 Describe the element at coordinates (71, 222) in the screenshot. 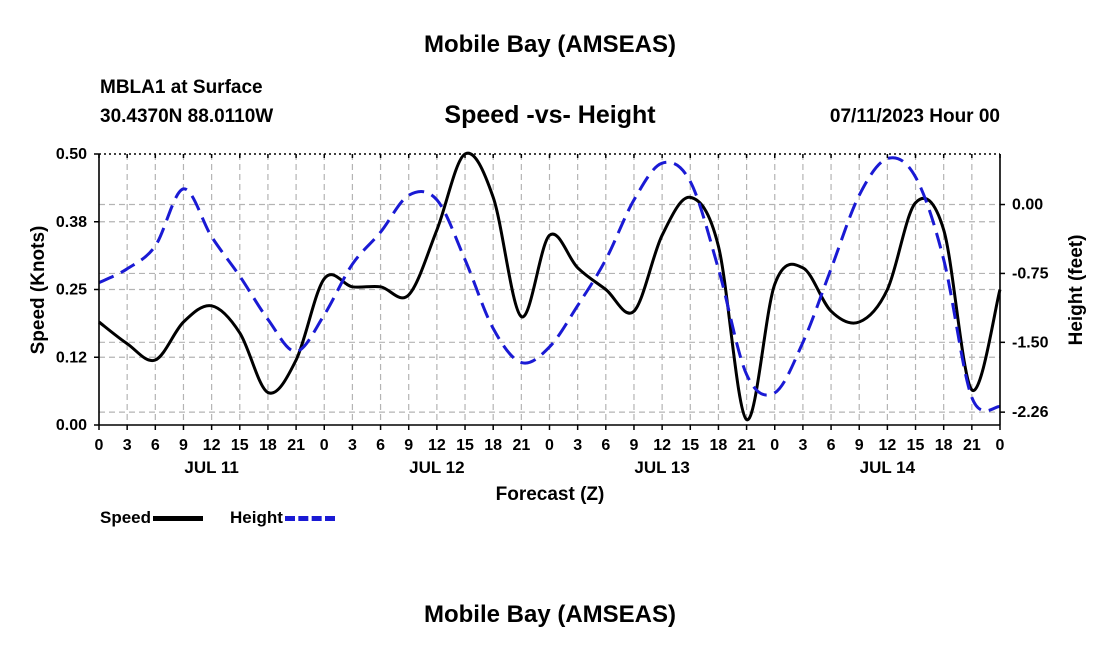

I see `y-left-tick-label: 0.38` at that location.